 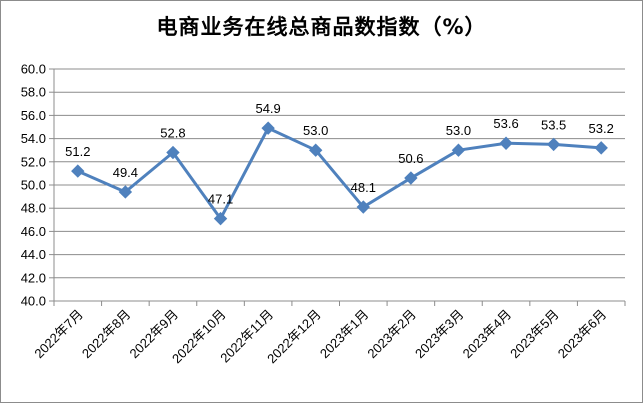 What do you see at coordinates (125, 172) in the screenshot?
I see `data-label: 49.4` at bounding box center [125, 172].